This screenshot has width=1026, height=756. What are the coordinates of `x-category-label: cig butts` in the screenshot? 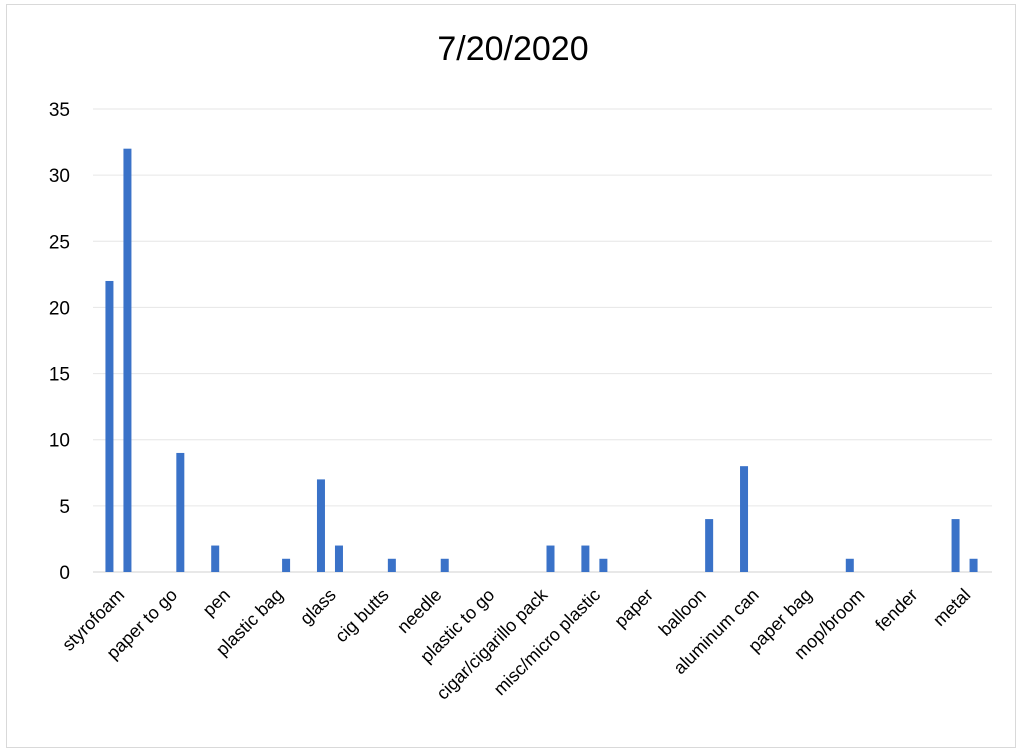 It's located at (362, 616).